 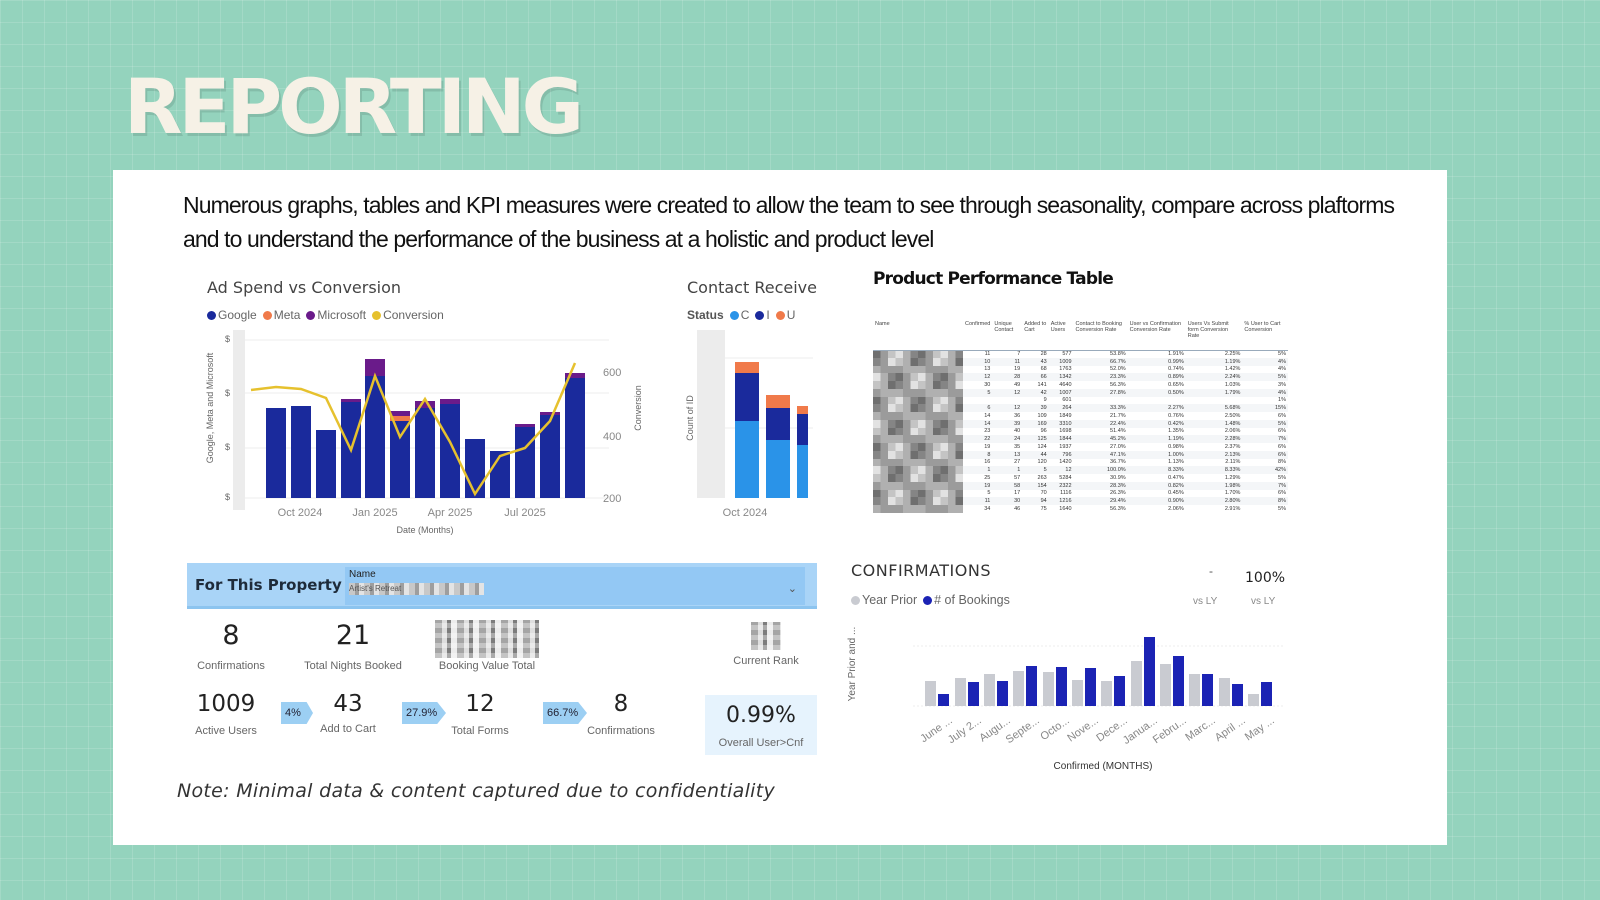 I want to click on table-cell: 12, so click(x=1061, y=470).